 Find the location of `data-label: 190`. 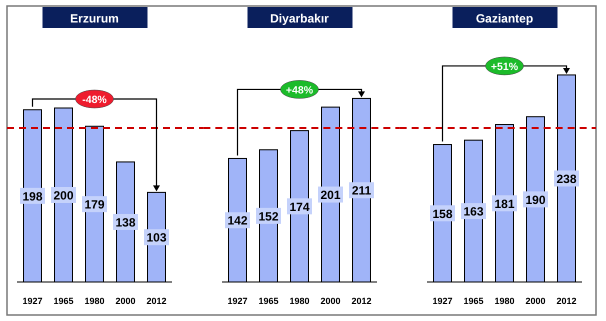

data-label: 190 is located at coordinates (535, 199).